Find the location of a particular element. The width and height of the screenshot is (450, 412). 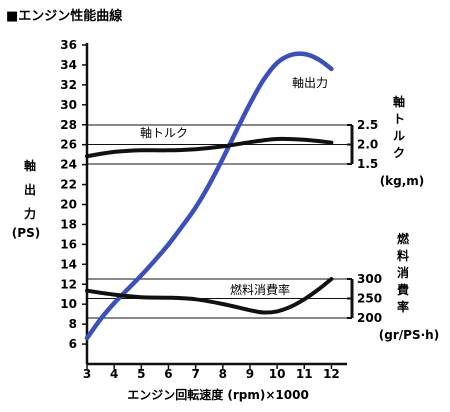

left-axis-label-char: 軸 is located at coordinates (30, 165).